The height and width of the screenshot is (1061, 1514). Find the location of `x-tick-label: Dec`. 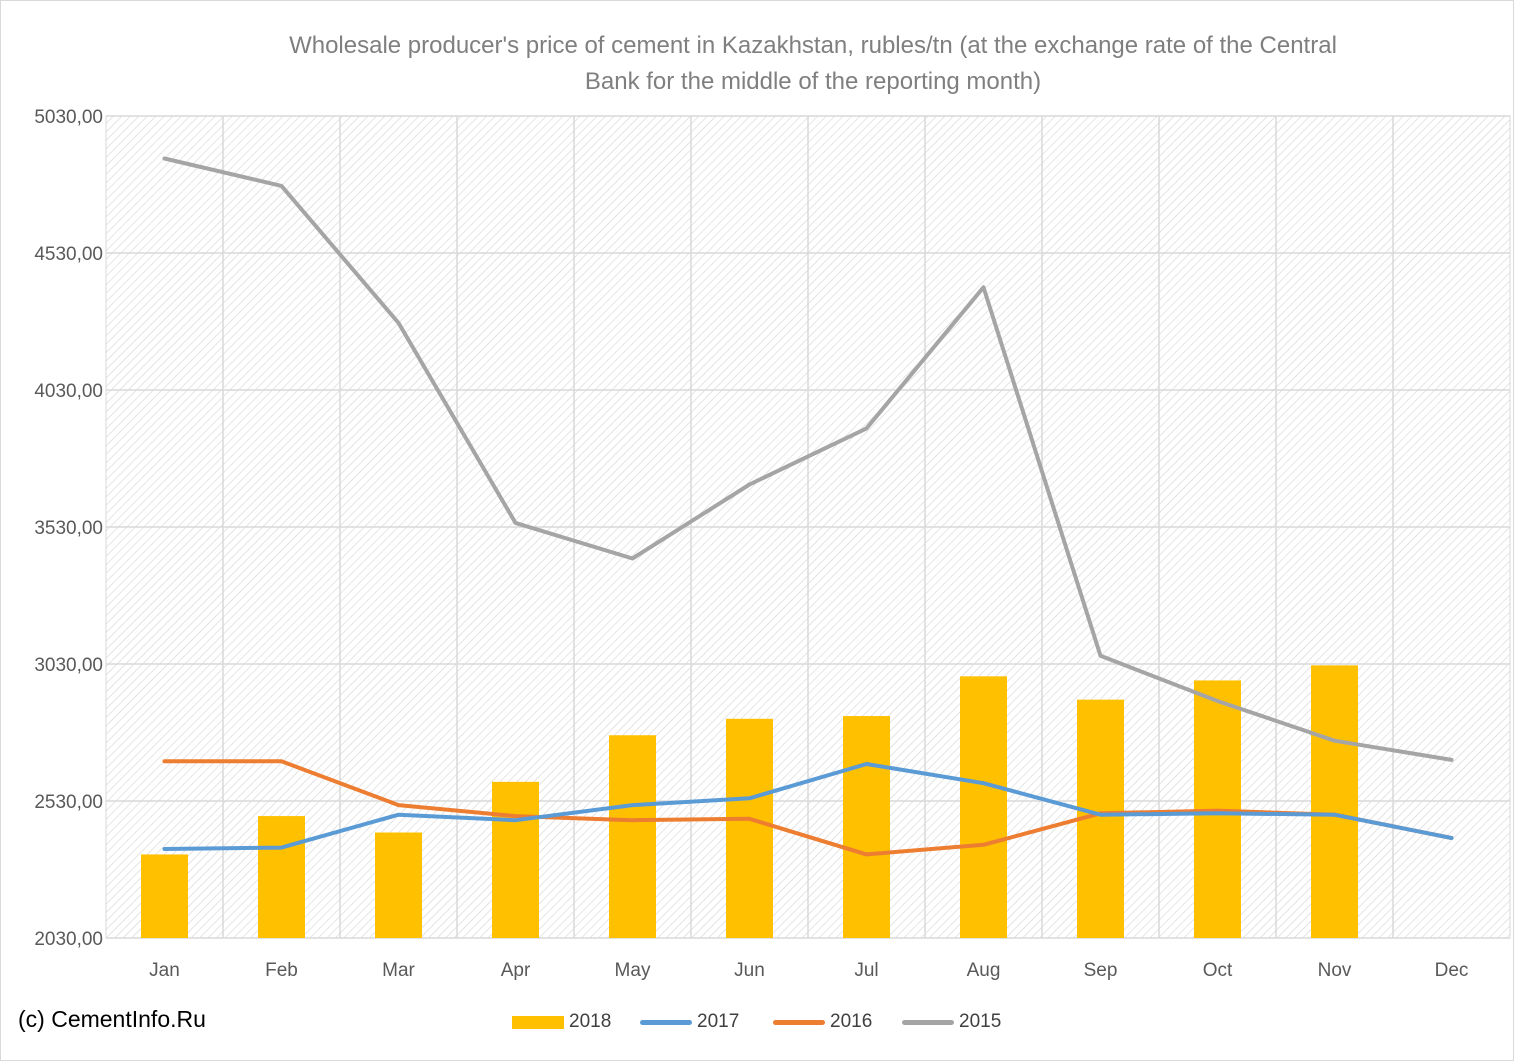

x-tick-label: Dec is located at coordinates (1452, 970).